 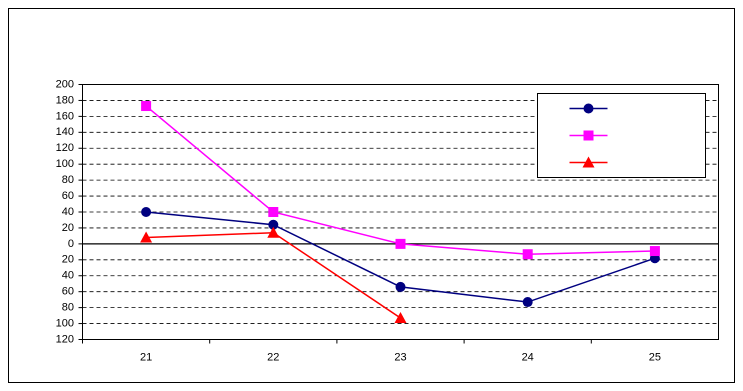 I want to click on x-tick-label: 24, so click(x=528, y=357).